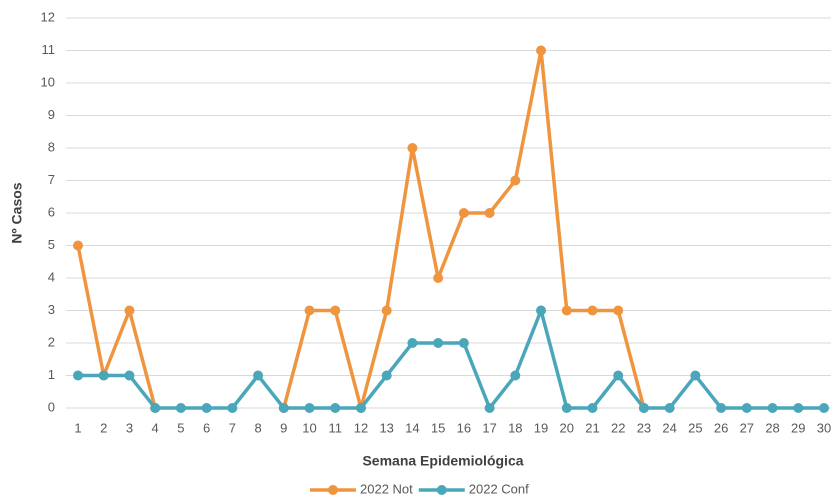 The width and height of the screenshot is (831, 500). What do you see at coordinates (541, 427) in the screenshot?
I see `x-tick-label: 19` at bounding box center [541, 427].